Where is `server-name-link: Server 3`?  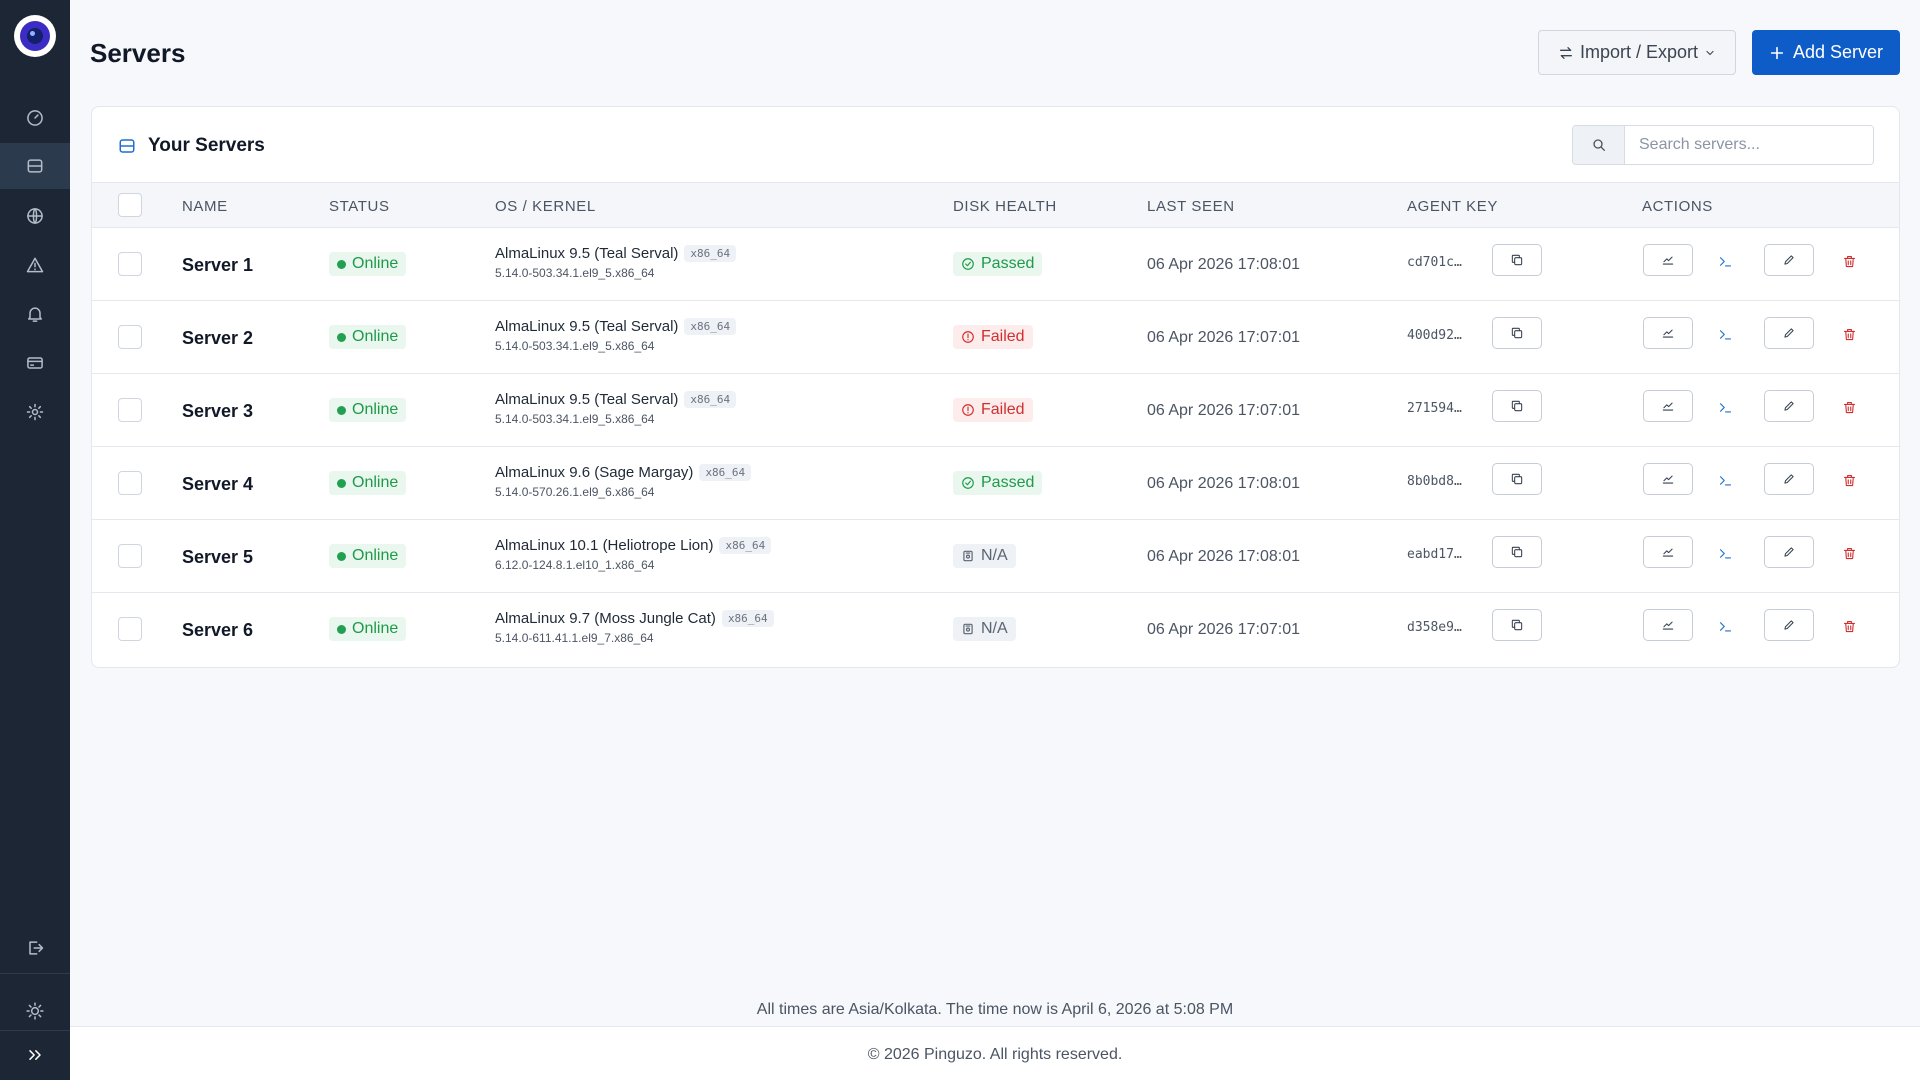 server-name-link: Server 3 is located at coordinates (218, 411).